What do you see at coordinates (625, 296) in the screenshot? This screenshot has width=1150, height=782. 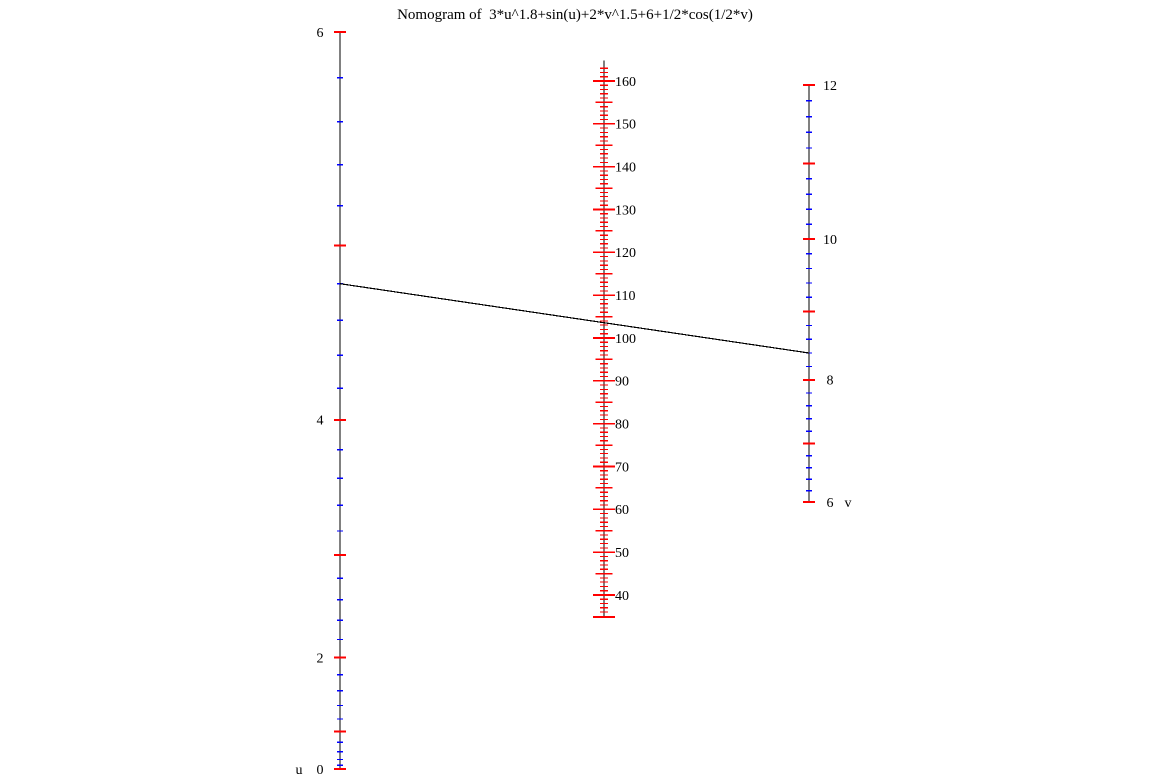 I see `w-scale-label: 110` at bounding box center [625, 296].